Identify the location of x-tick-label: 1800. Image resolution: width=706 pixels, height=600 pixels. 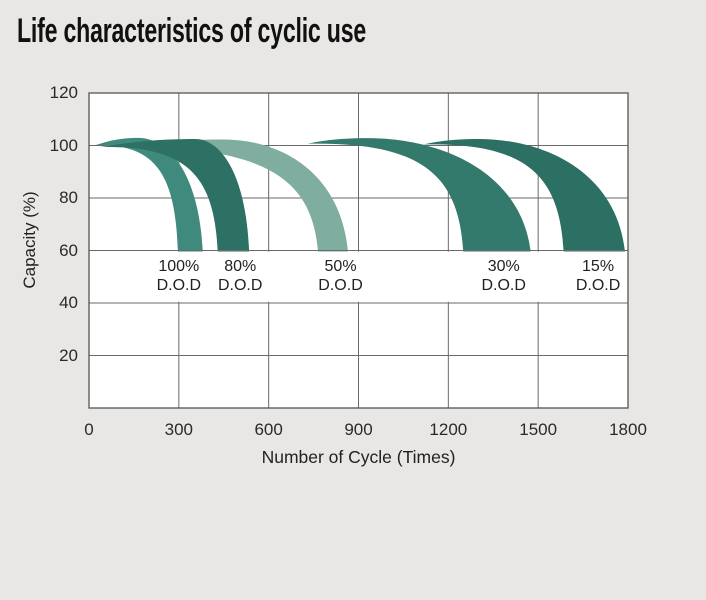
(628, 429).